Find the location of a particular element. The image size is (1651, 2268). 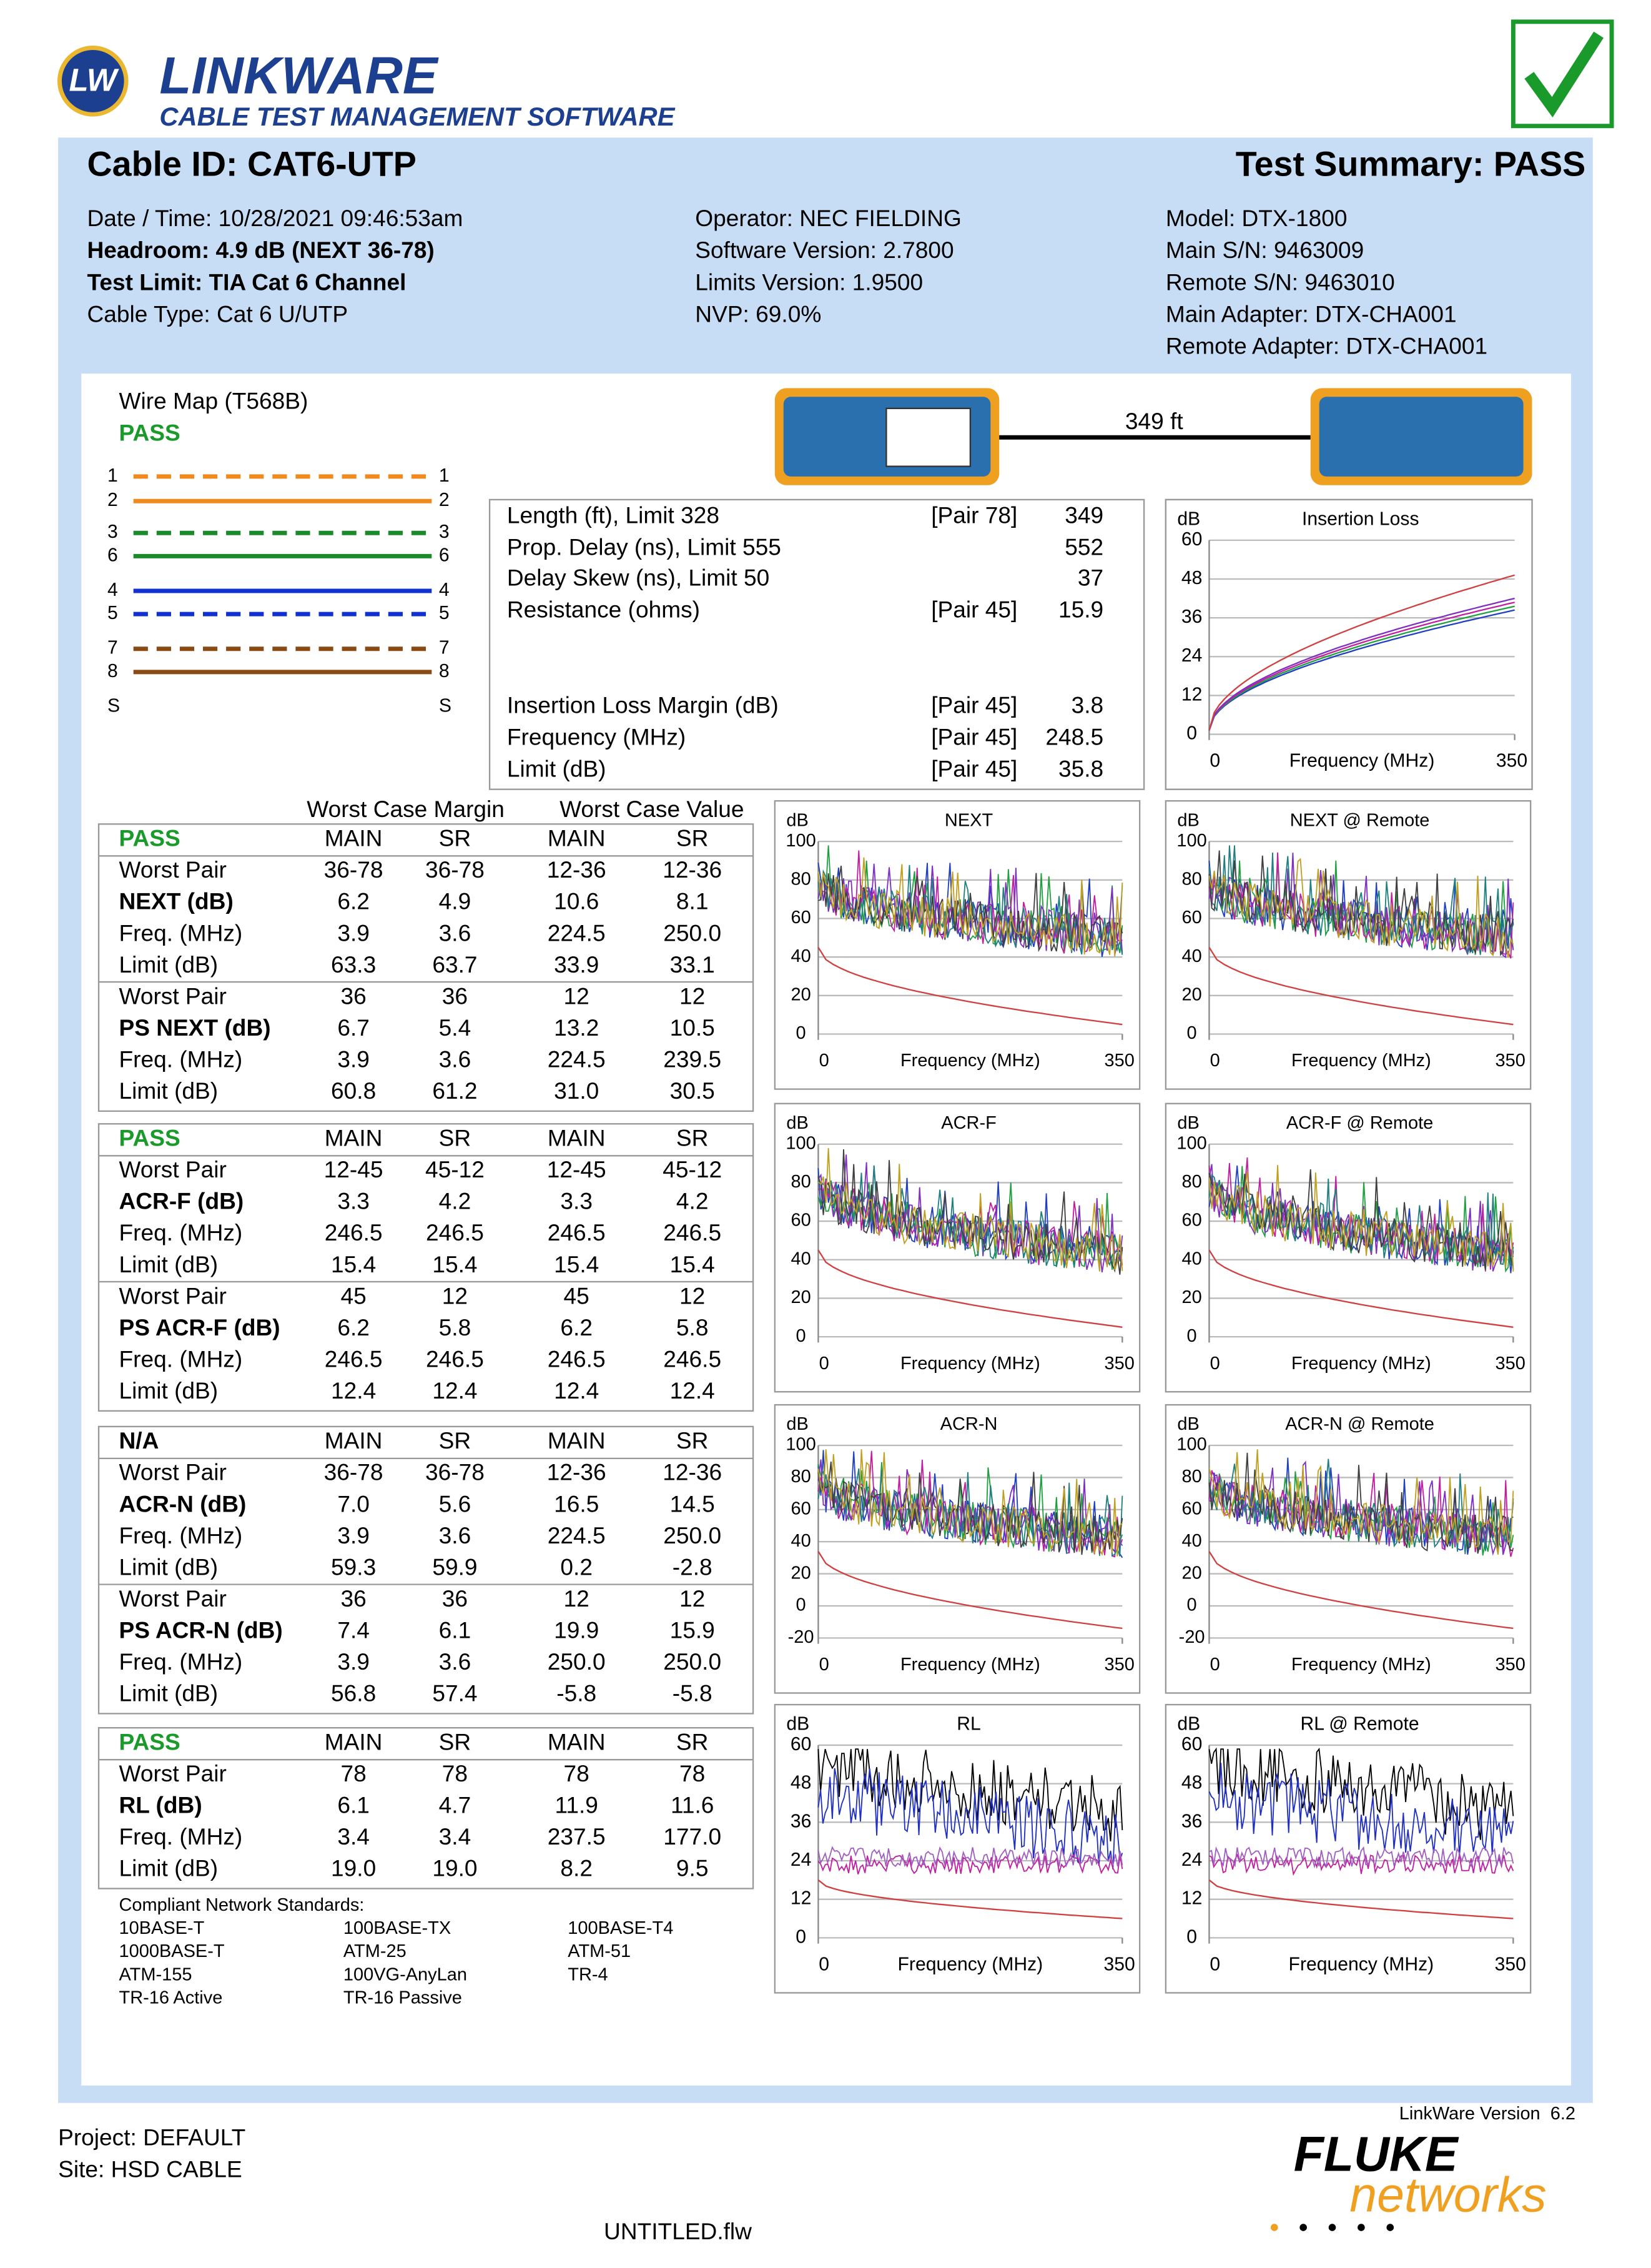

row-label: NEXT (dB) is located at coordinates (176, 901).